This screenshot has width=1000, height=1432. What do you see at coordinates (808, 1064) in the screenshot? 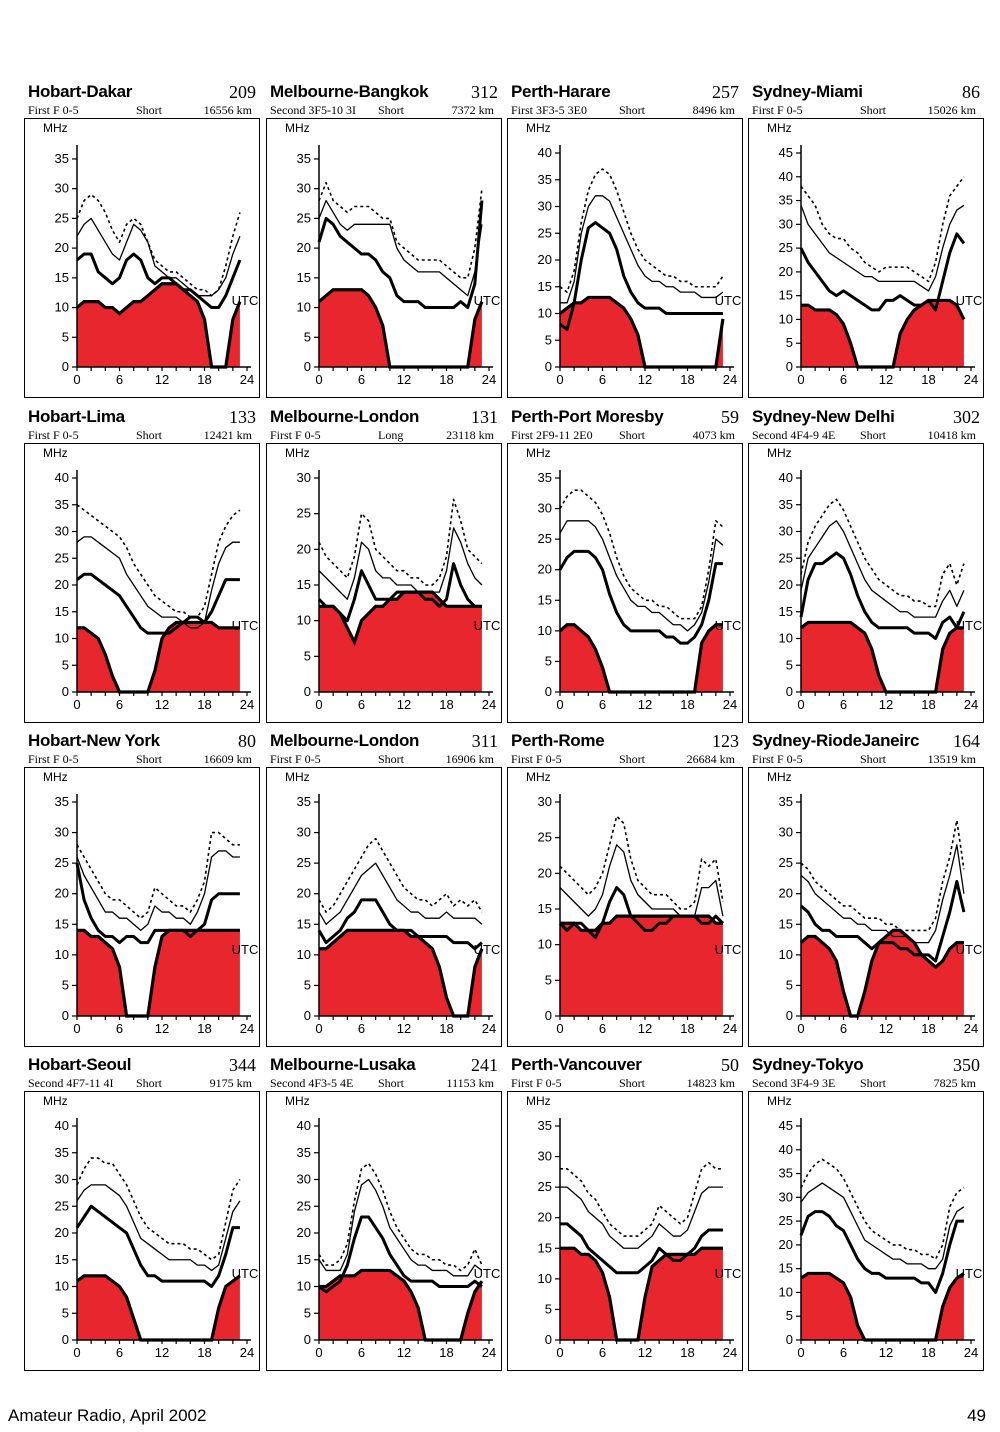
I see `chart-title: Sydney-Tokyo` at bounding box center [808, 1064].